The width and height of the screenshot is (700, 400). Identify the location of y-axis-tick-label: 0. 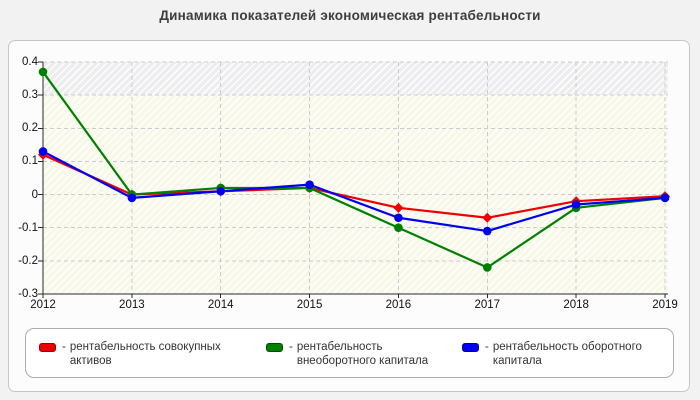
(34, 194).